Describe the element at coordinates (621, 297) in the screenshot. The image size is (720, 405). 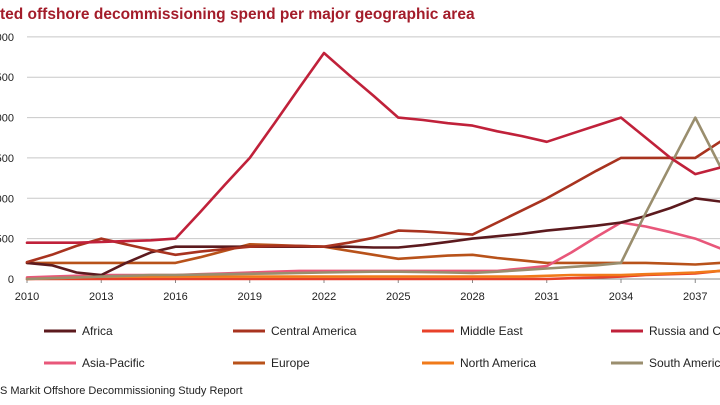
I see `x-tick-label: 2034` at that location.